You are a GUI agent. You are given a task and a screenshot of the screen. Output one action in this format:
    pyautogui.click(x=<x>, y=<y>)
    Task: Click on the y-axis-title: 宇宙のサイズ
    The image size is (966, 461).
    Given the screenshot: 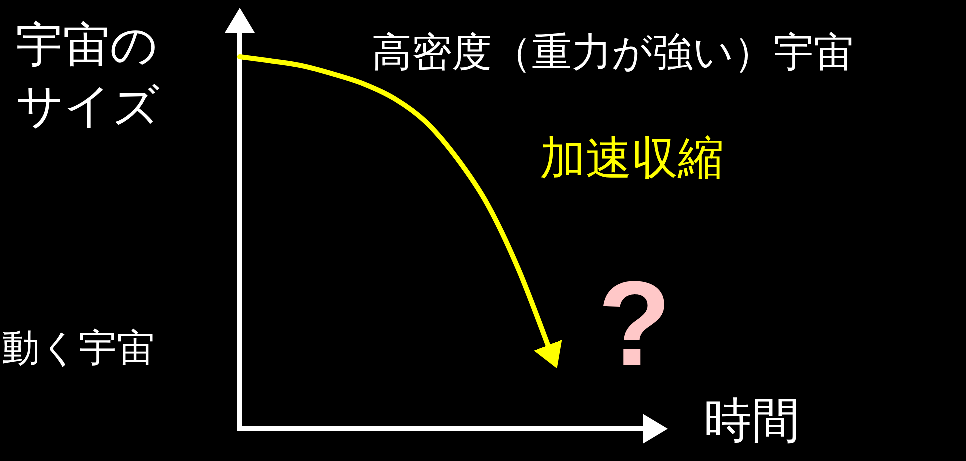 What is the action you would take?
    pyautogui.click(x=88, y=75)
    